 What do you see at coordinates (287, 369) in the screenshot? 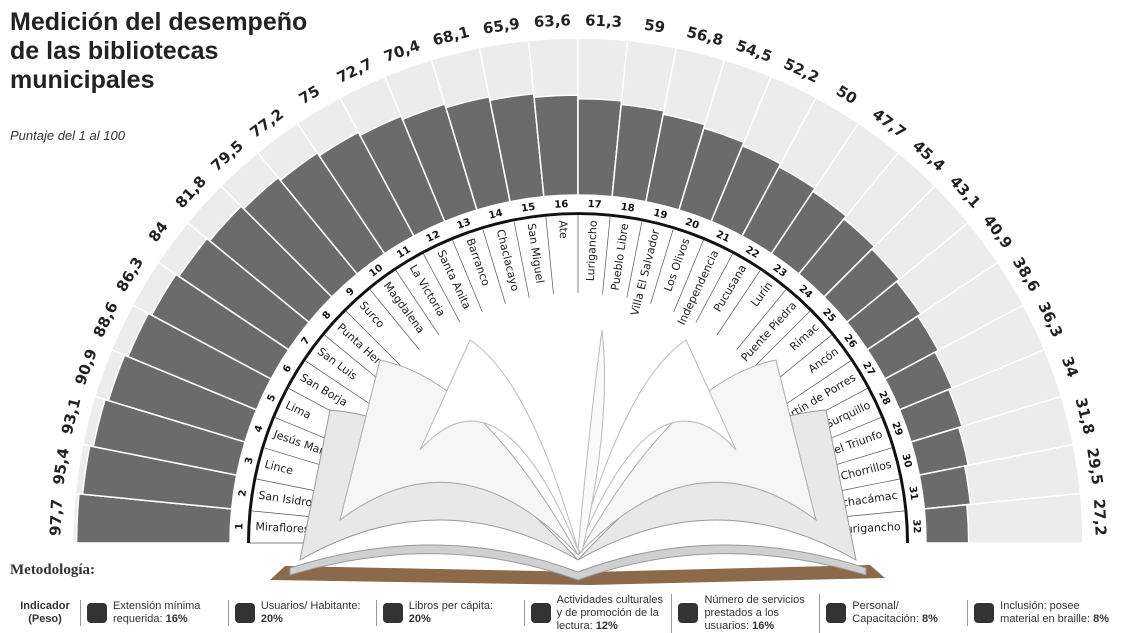
I see `rank-label: 6` at bounding box center [287, 369].